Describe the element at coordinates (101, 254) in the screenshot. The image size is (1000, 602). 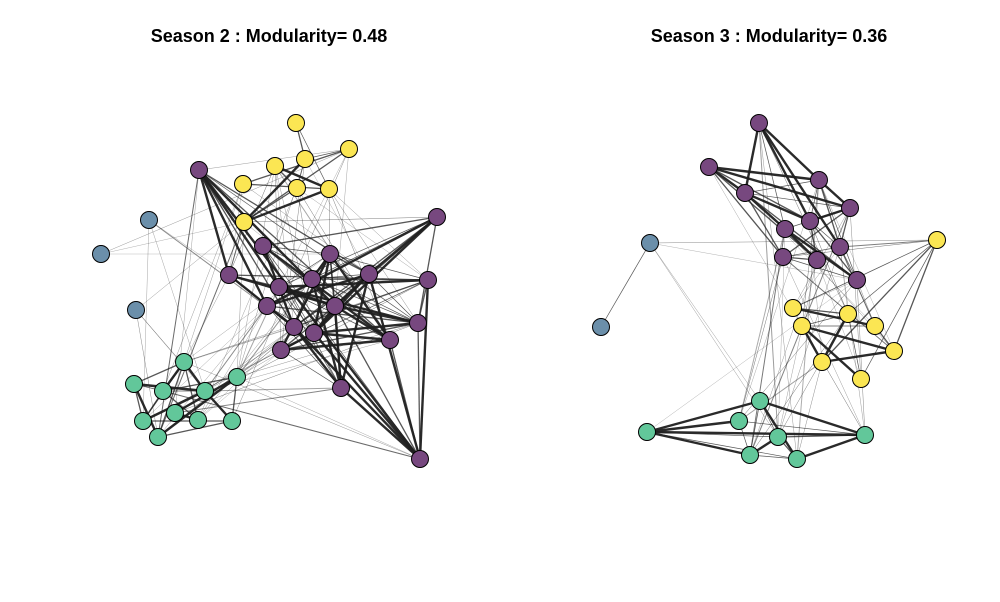
I see `season-2-node-blue` at that location.